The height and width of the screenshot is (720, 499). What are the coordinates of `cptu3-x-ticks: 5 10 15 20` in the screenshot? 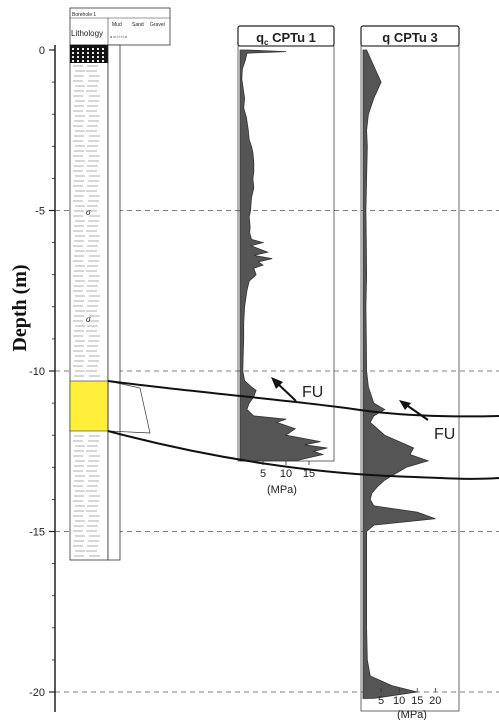 It's located at (409, 697).